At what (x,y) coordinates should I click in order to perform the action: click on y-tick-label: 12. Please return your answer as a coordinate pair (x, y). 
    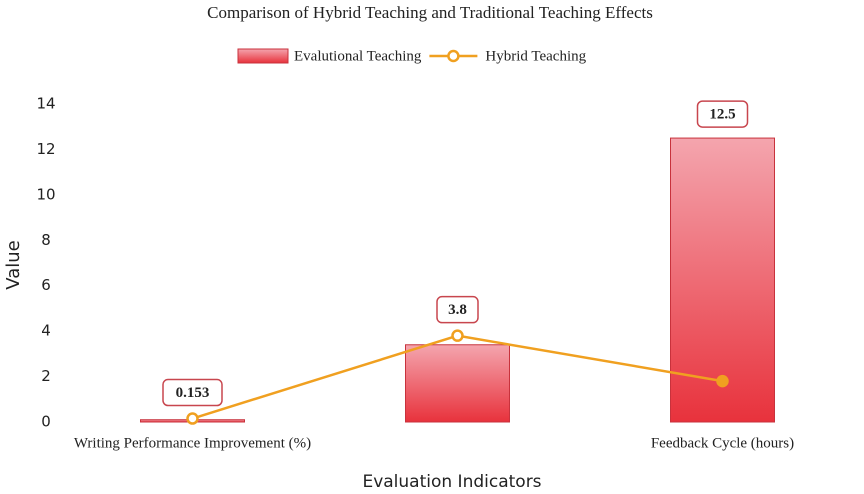
    Looking at the image, I should click on (45, 149).